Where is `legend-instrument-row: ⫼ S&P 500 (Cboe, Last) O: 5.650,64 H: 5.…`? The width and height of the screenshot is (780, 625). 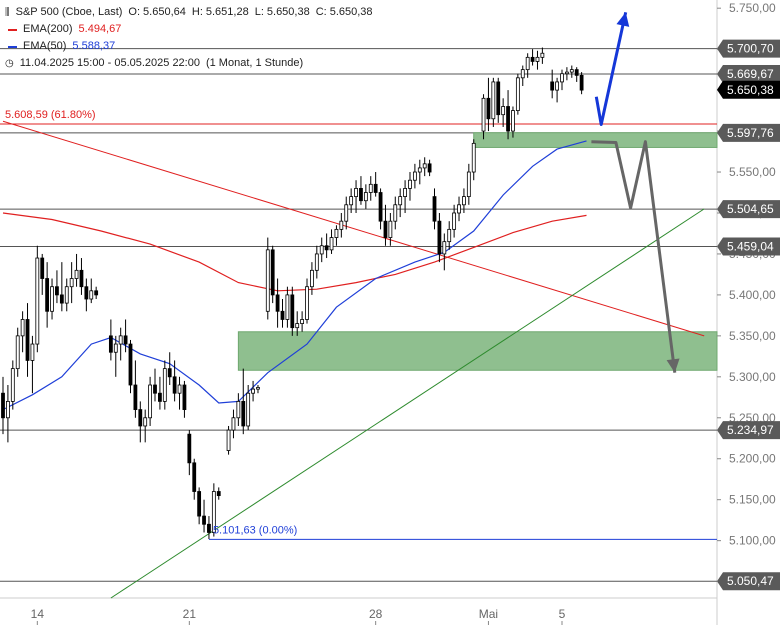
legend-instrument-row: ⫼ S&P 500 (Cboe, Last) O: 5.650,64 H: 5.… is located at coordinates (189, 12).